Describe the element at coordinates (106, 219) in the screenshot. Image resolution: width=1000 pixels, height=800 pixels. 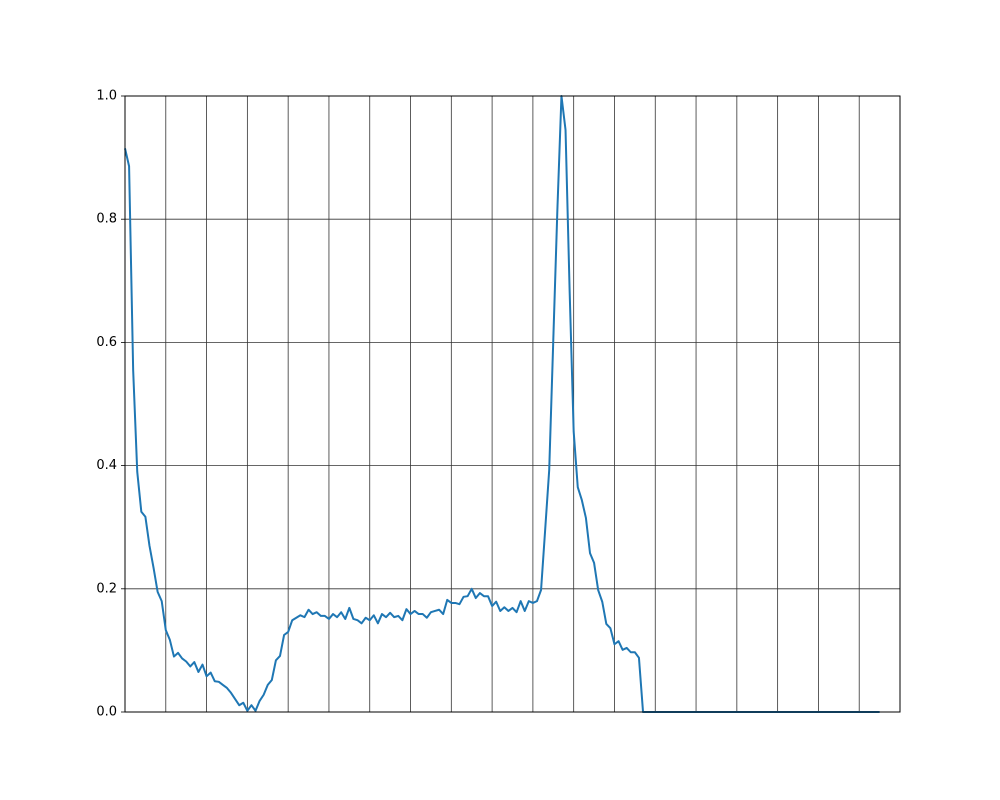
I see `y-tick-label: 0.8` at that location.